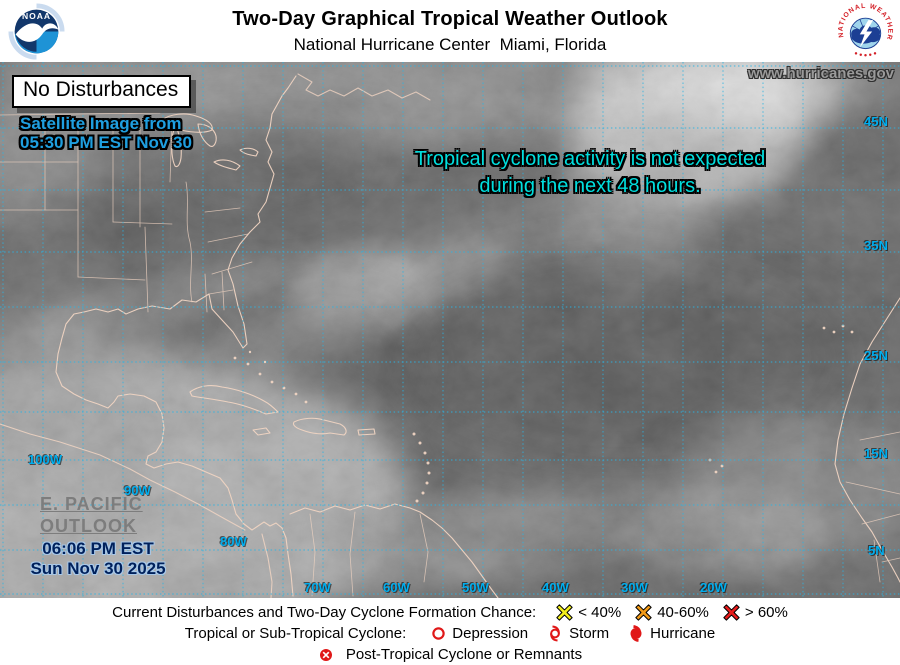 The height and width of the screenshot is (665, 900). I want to click on lon-label-50w: 50W, so click(475, 587).